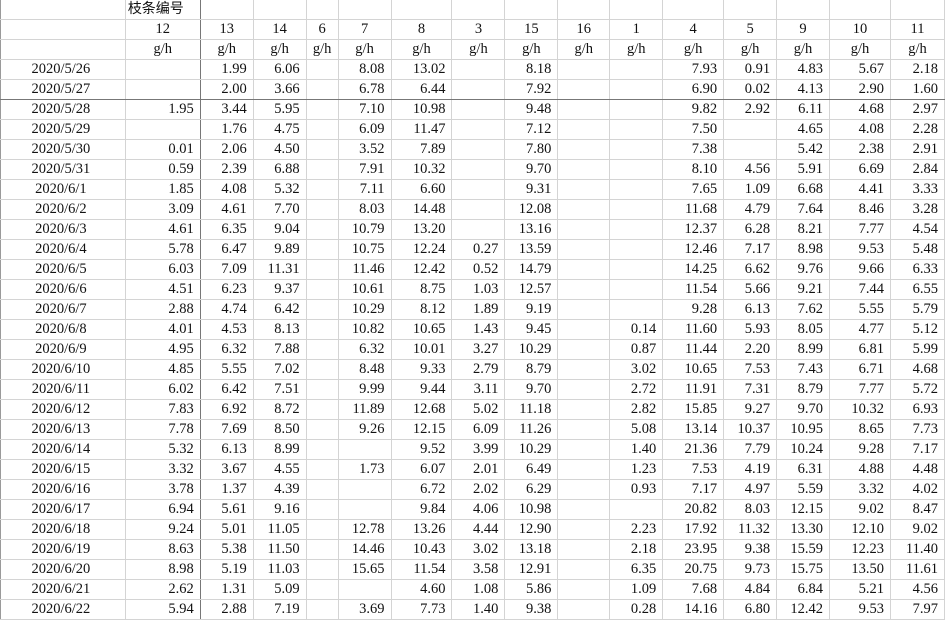 The height and width of the screenshot is (620, 945). Describe the element at coordinates (227, 609) in the screenshot. I see `value-cell: 2.88` at that location.